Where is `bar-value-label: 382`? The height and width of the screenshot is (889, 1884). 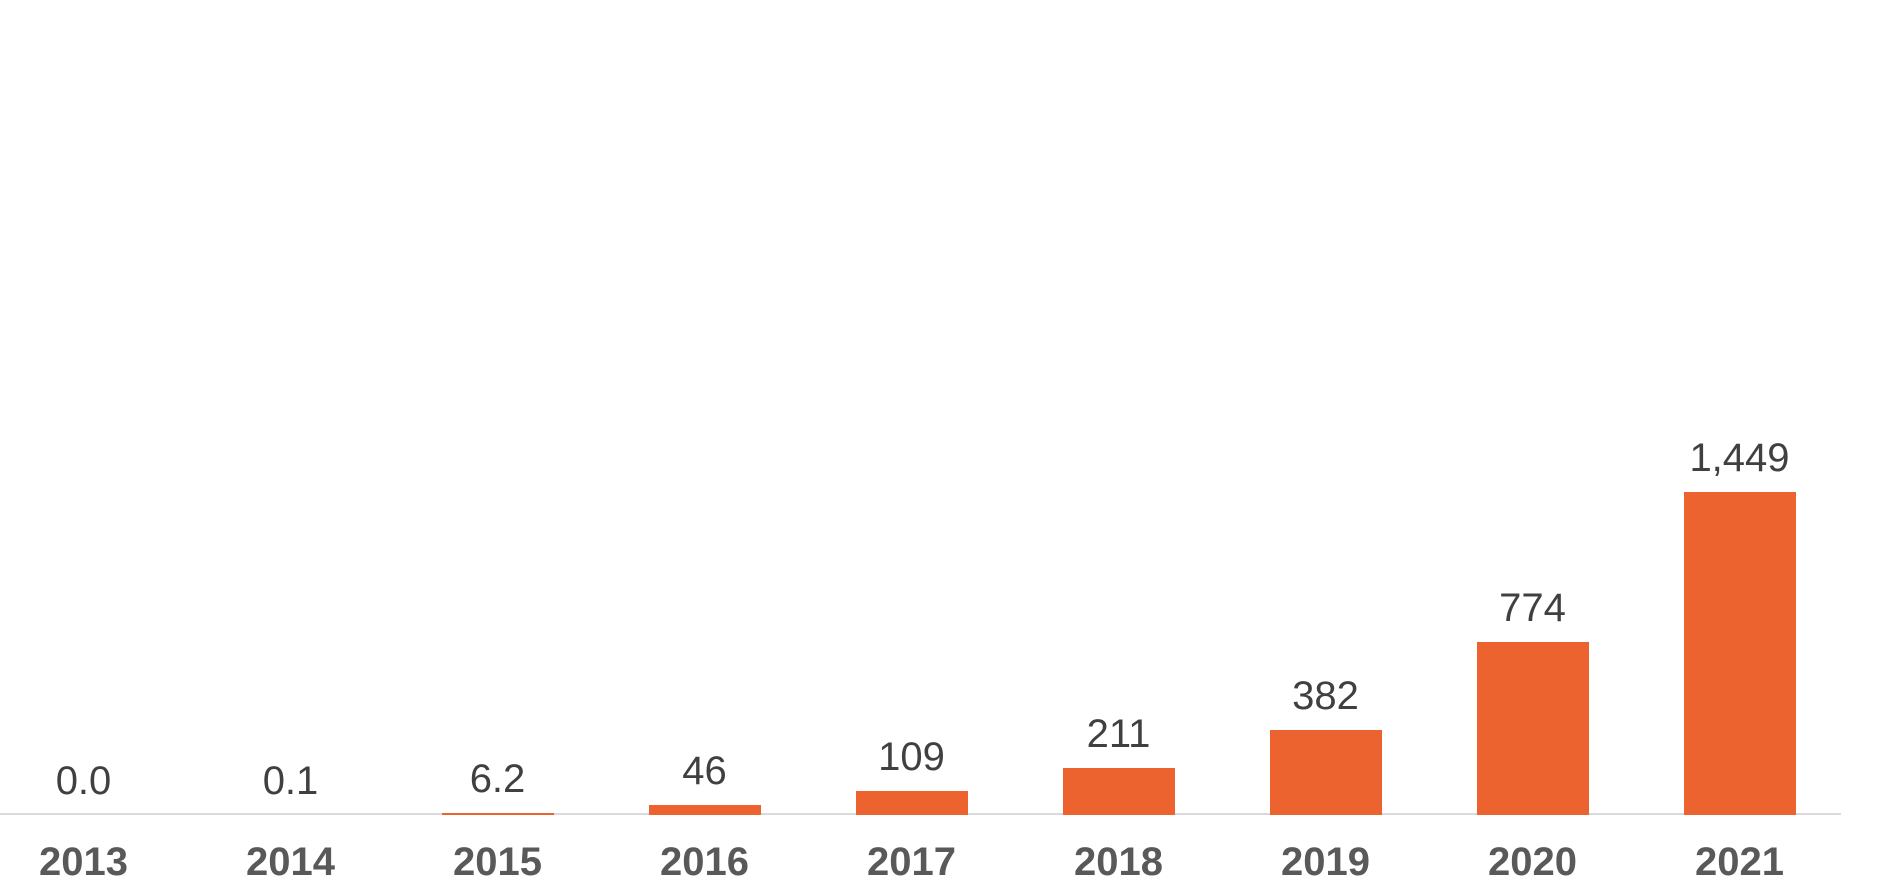 bar-value-label: 382 is located at coordinates (1325, 696).